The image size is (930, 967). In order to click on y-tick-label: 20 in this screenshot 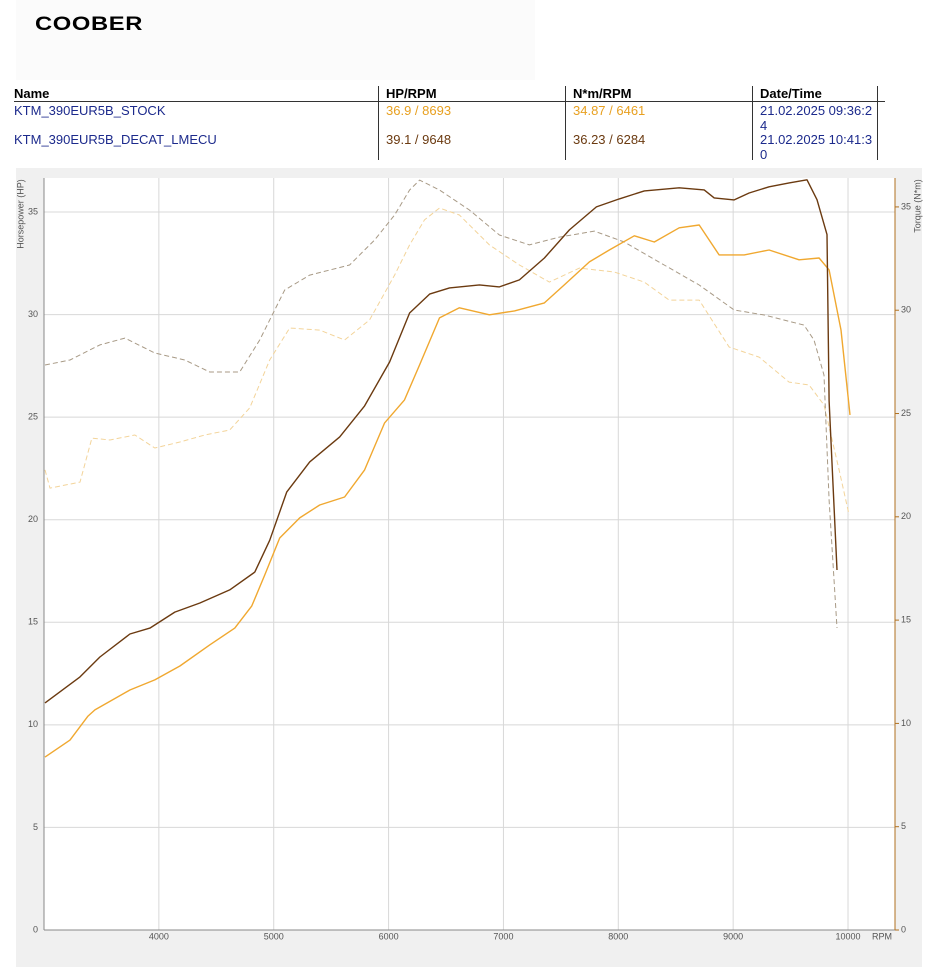, I will do `click(33, 519)`.